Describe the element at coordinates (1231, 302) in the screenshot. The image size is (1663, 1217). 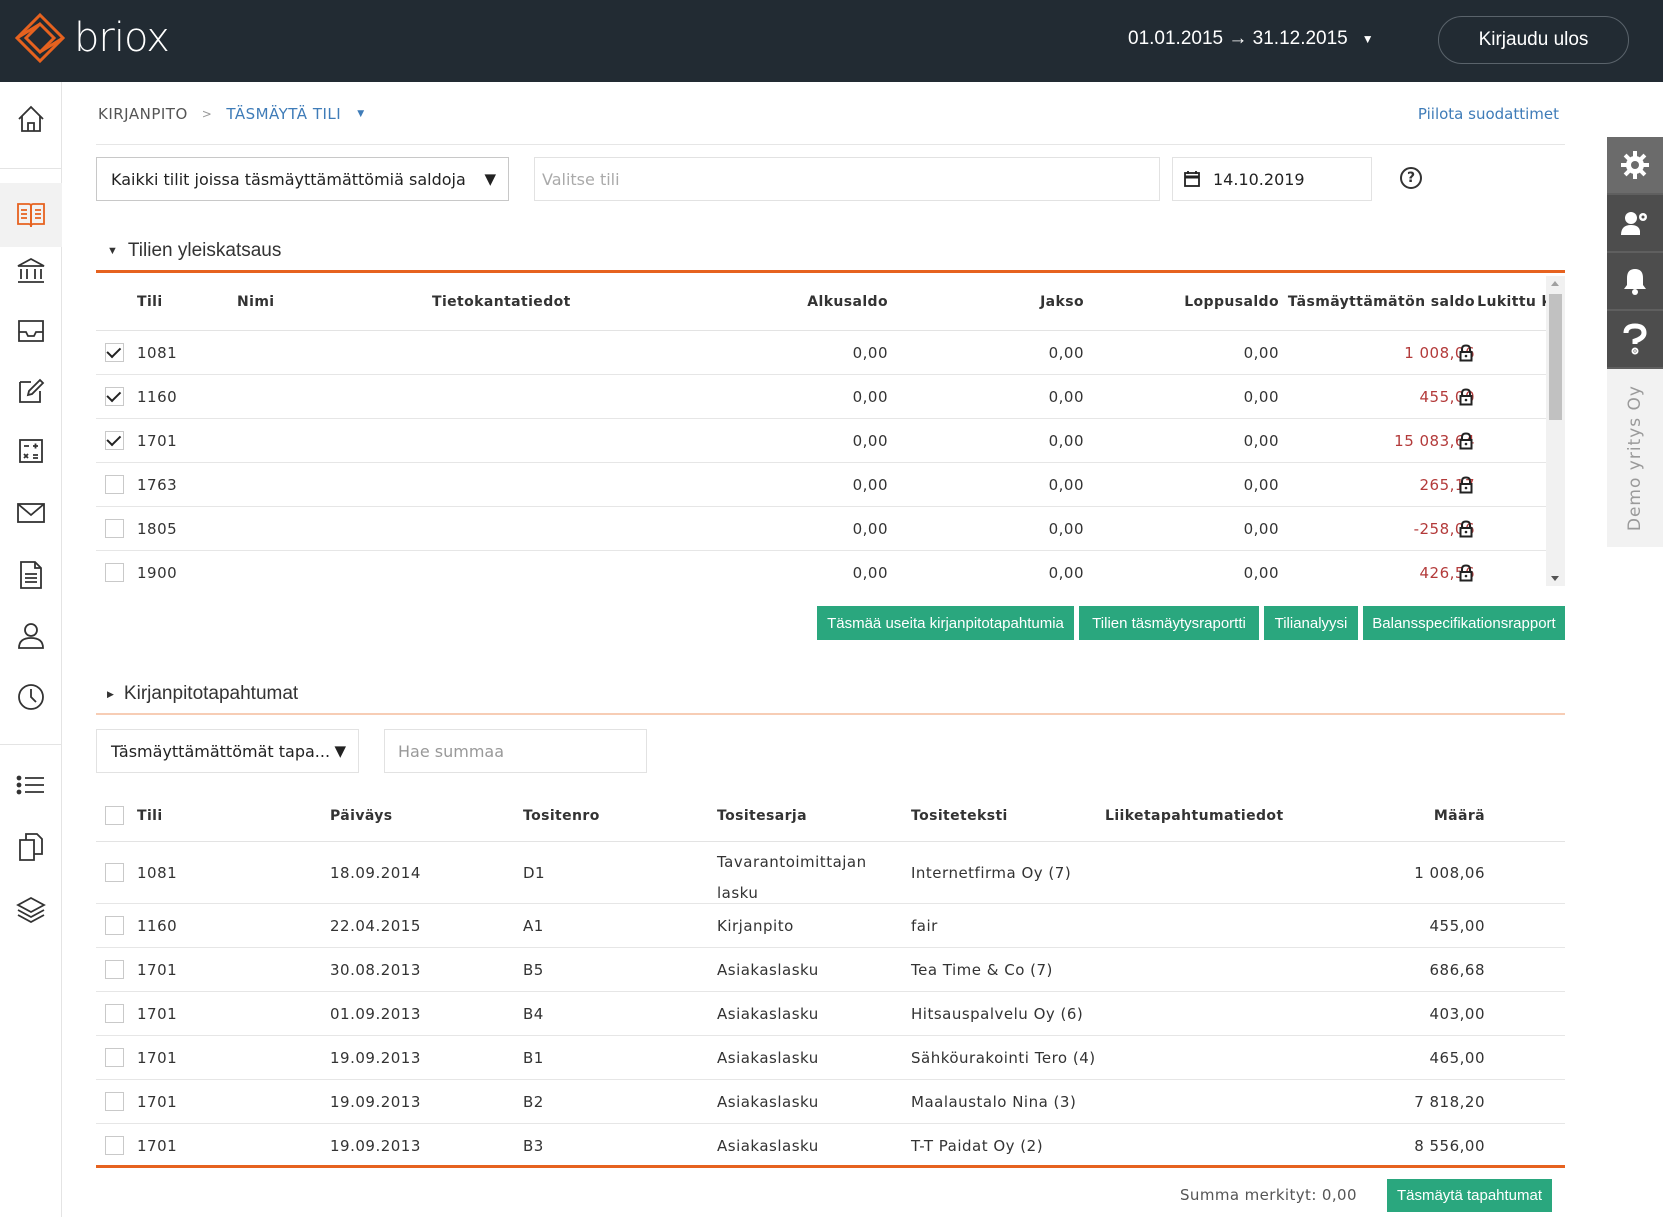
I see `column-header: Loppusaldo` at that location.